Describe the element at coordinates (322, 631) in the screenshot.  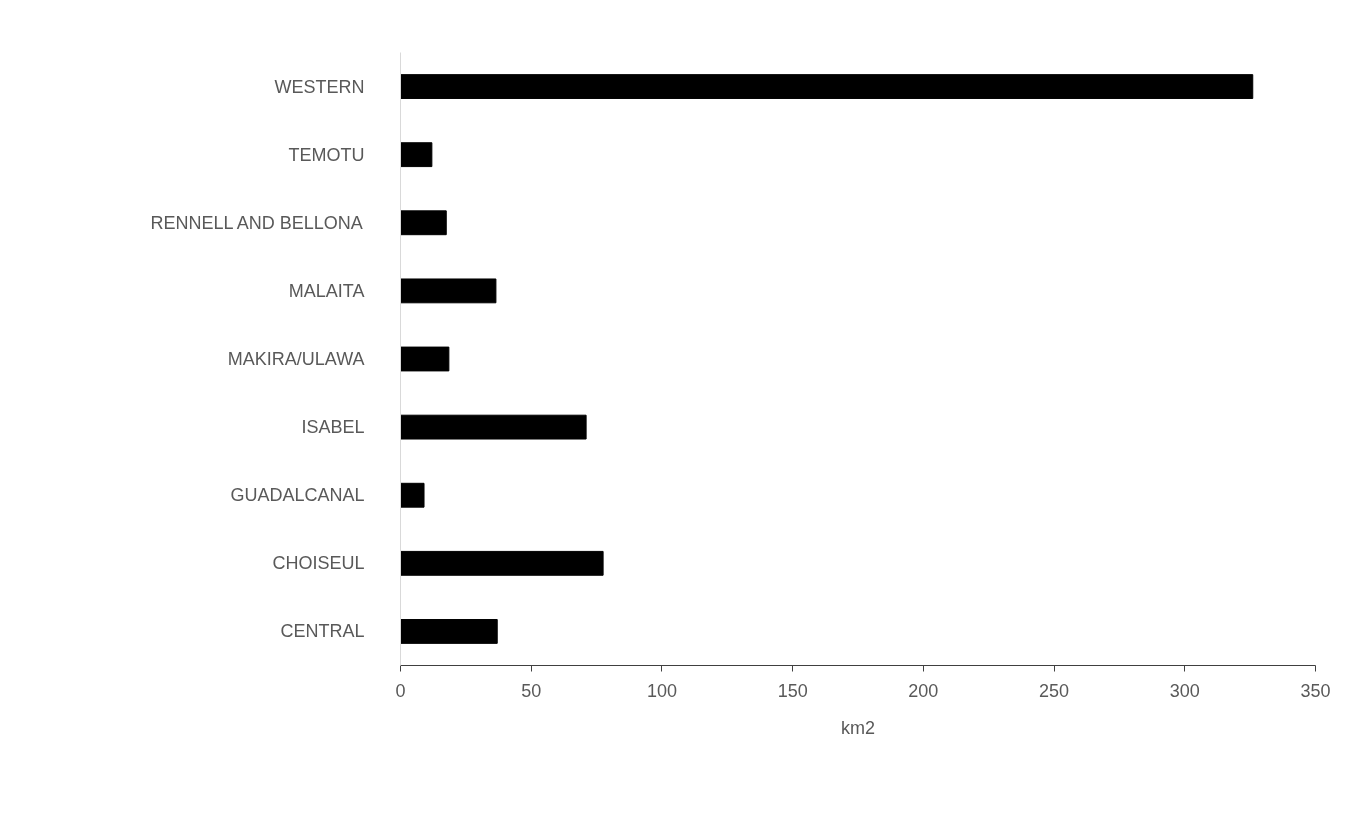
I see `y-tick-label: CENTRAL` at that location.